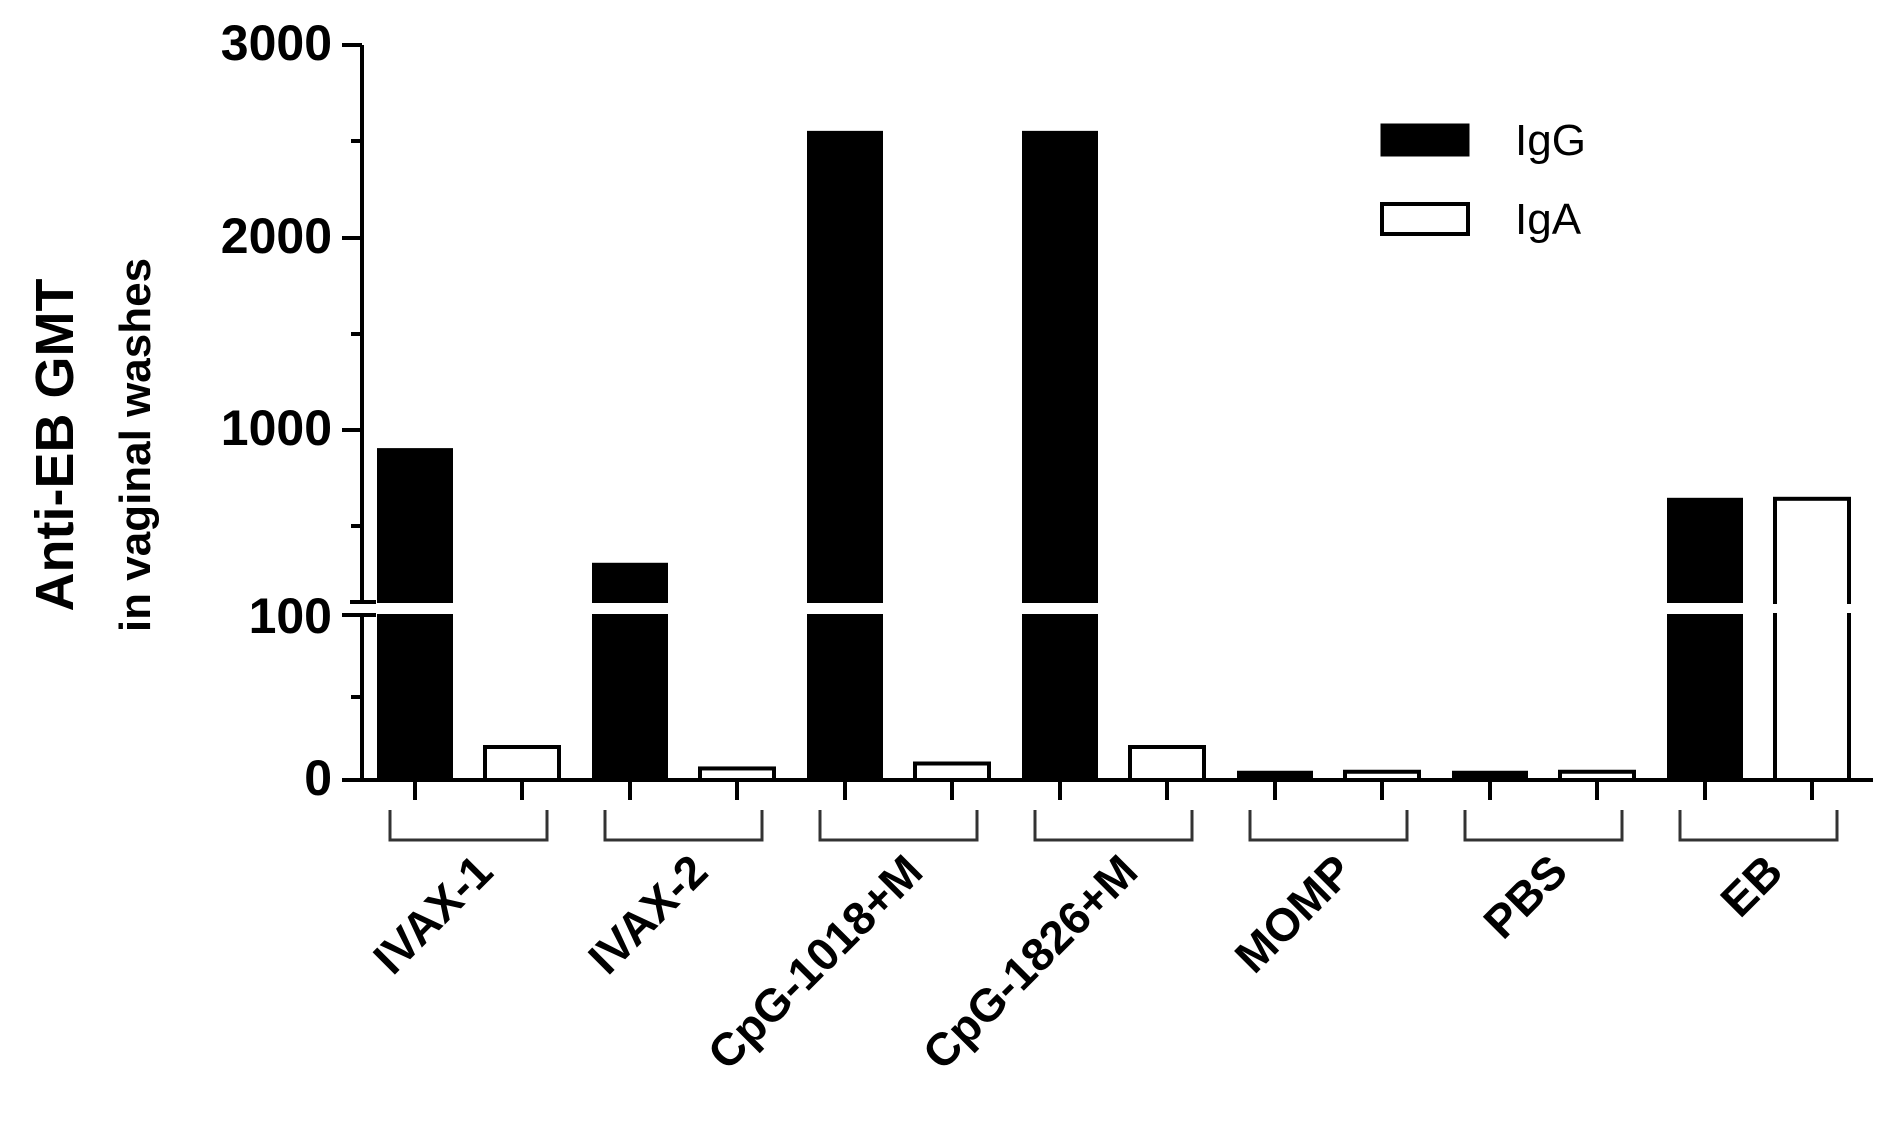 Image resolution: width=1904 pixels, height=1128 pixels. What do you see at coordinates (359, 412) in the screenshot?
I see `y-axis` at bounding box center [359, 412].